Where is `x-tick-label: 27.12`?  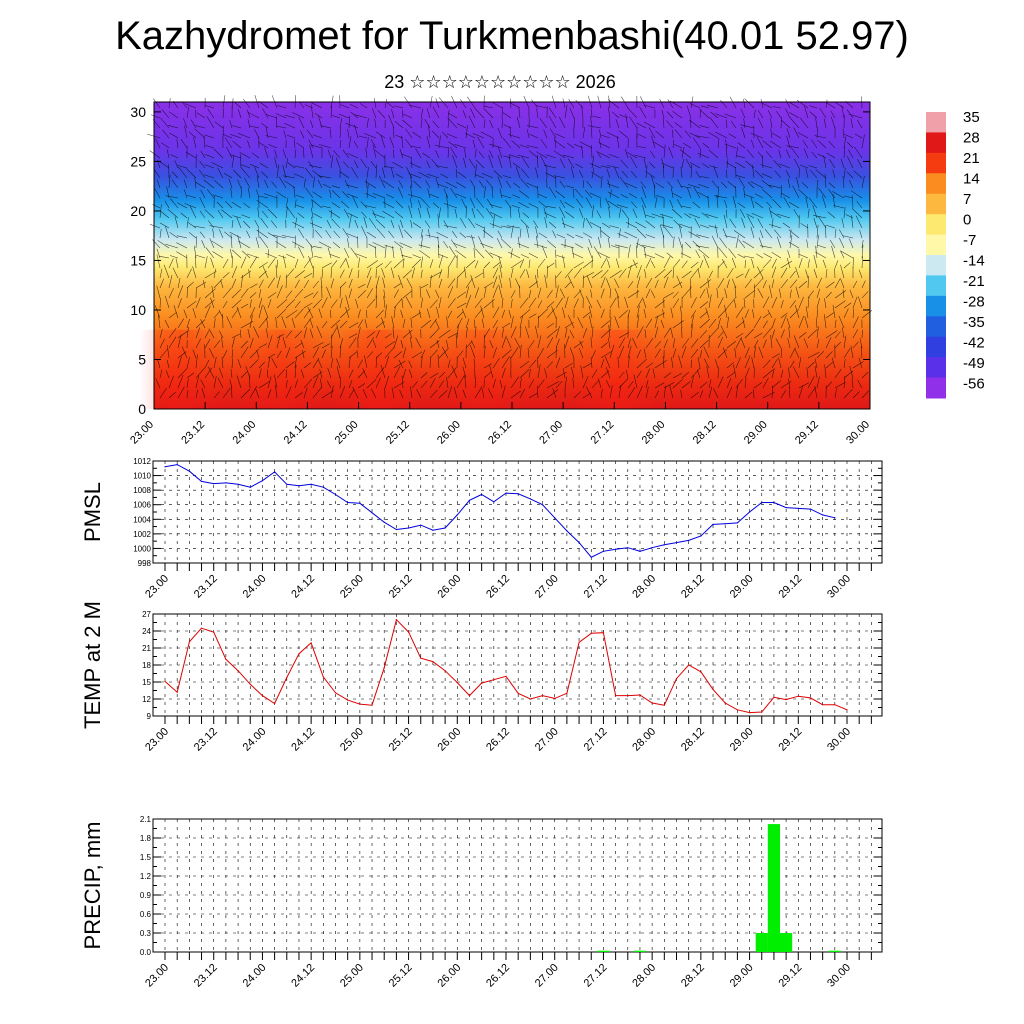
x-tick-label: 27.12 is located at coordinates (596, 976).